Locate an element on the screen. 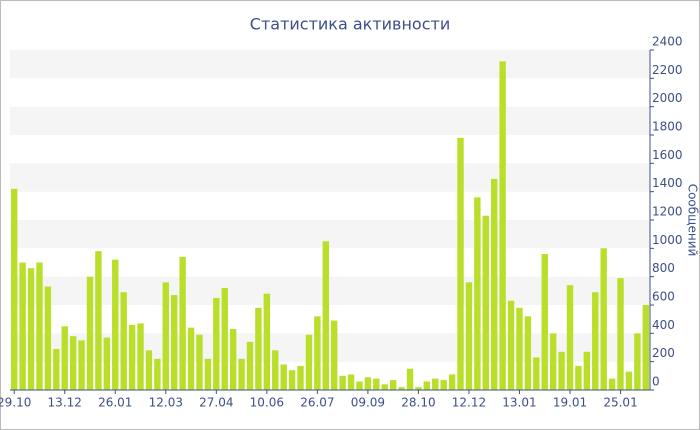 This screenshot has width=700, height=430. x-tick-label: 25.01 is located at coordinates (620, 403).